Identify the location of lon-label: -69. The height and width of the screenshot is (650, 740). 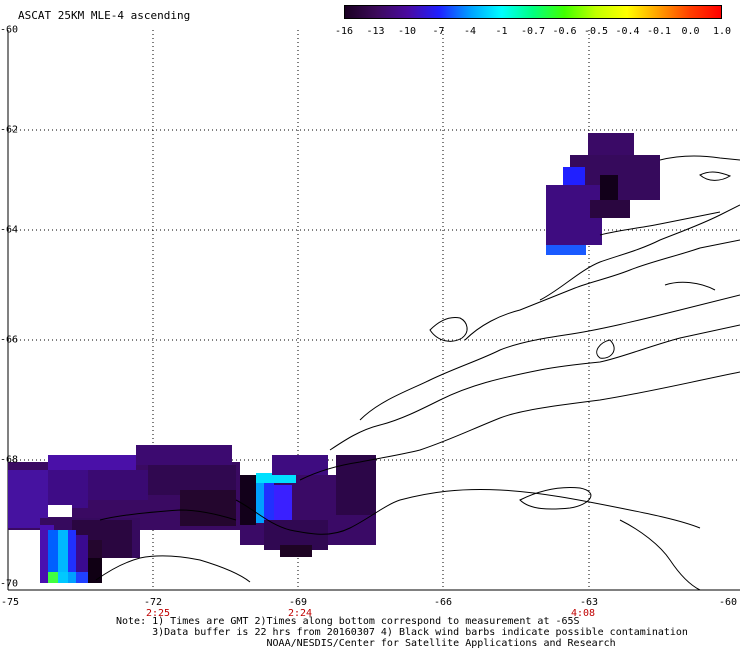
(298, 602).